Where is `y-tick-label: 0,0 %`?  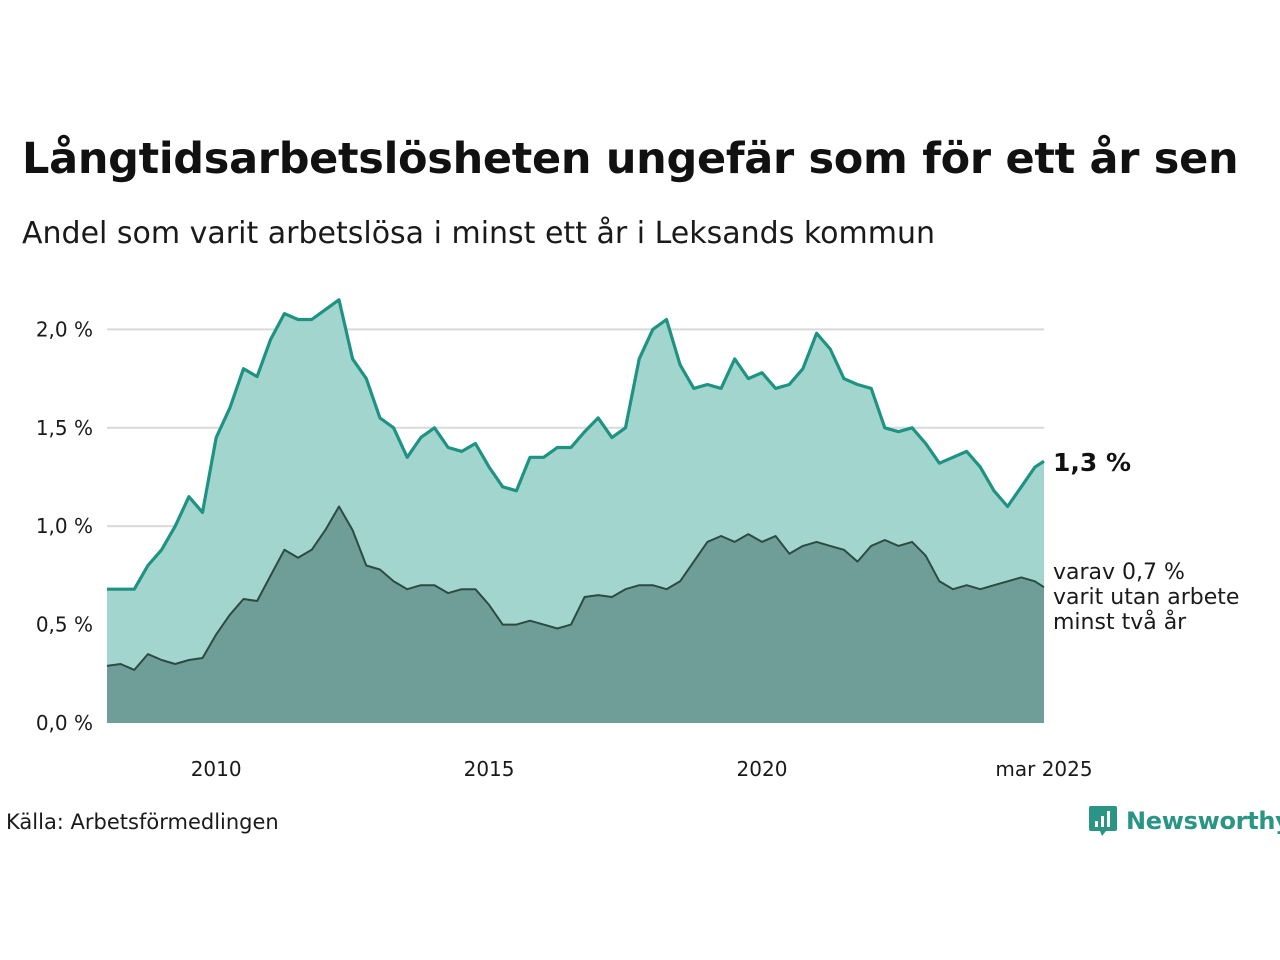 y-tick-label: 0,0 % is located at coordinates (64, 723).